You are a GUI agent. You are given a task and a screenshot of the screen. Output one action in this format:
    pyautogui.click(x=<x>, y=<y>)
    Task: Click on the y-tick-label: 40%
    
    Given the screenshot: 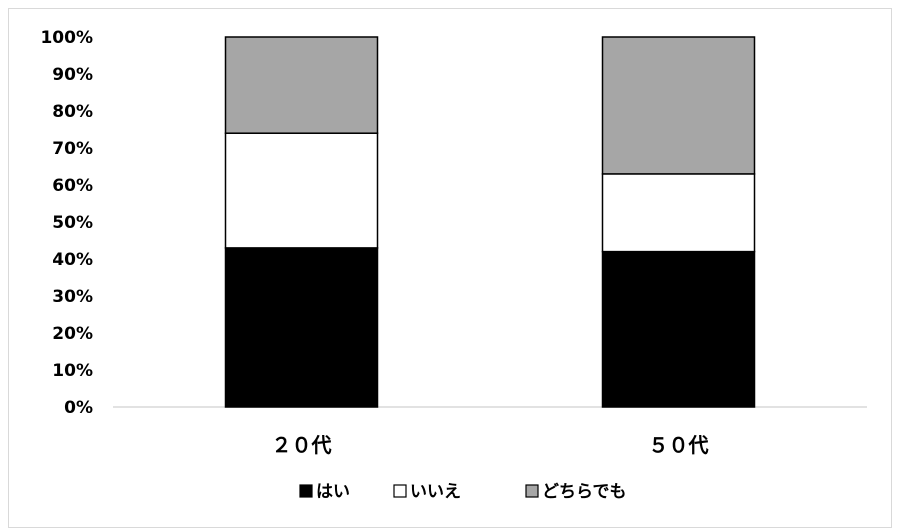 What is the action you would take?
    pyautogui.click(x=72, y=260)
    